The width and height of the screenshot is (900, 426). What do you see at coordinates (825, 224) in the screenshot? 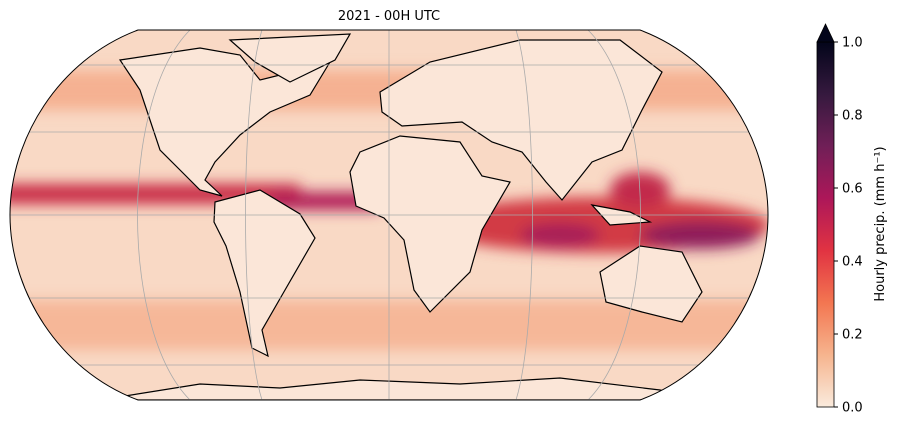
I see `colorbar-body` at bounding box center [825, 224].